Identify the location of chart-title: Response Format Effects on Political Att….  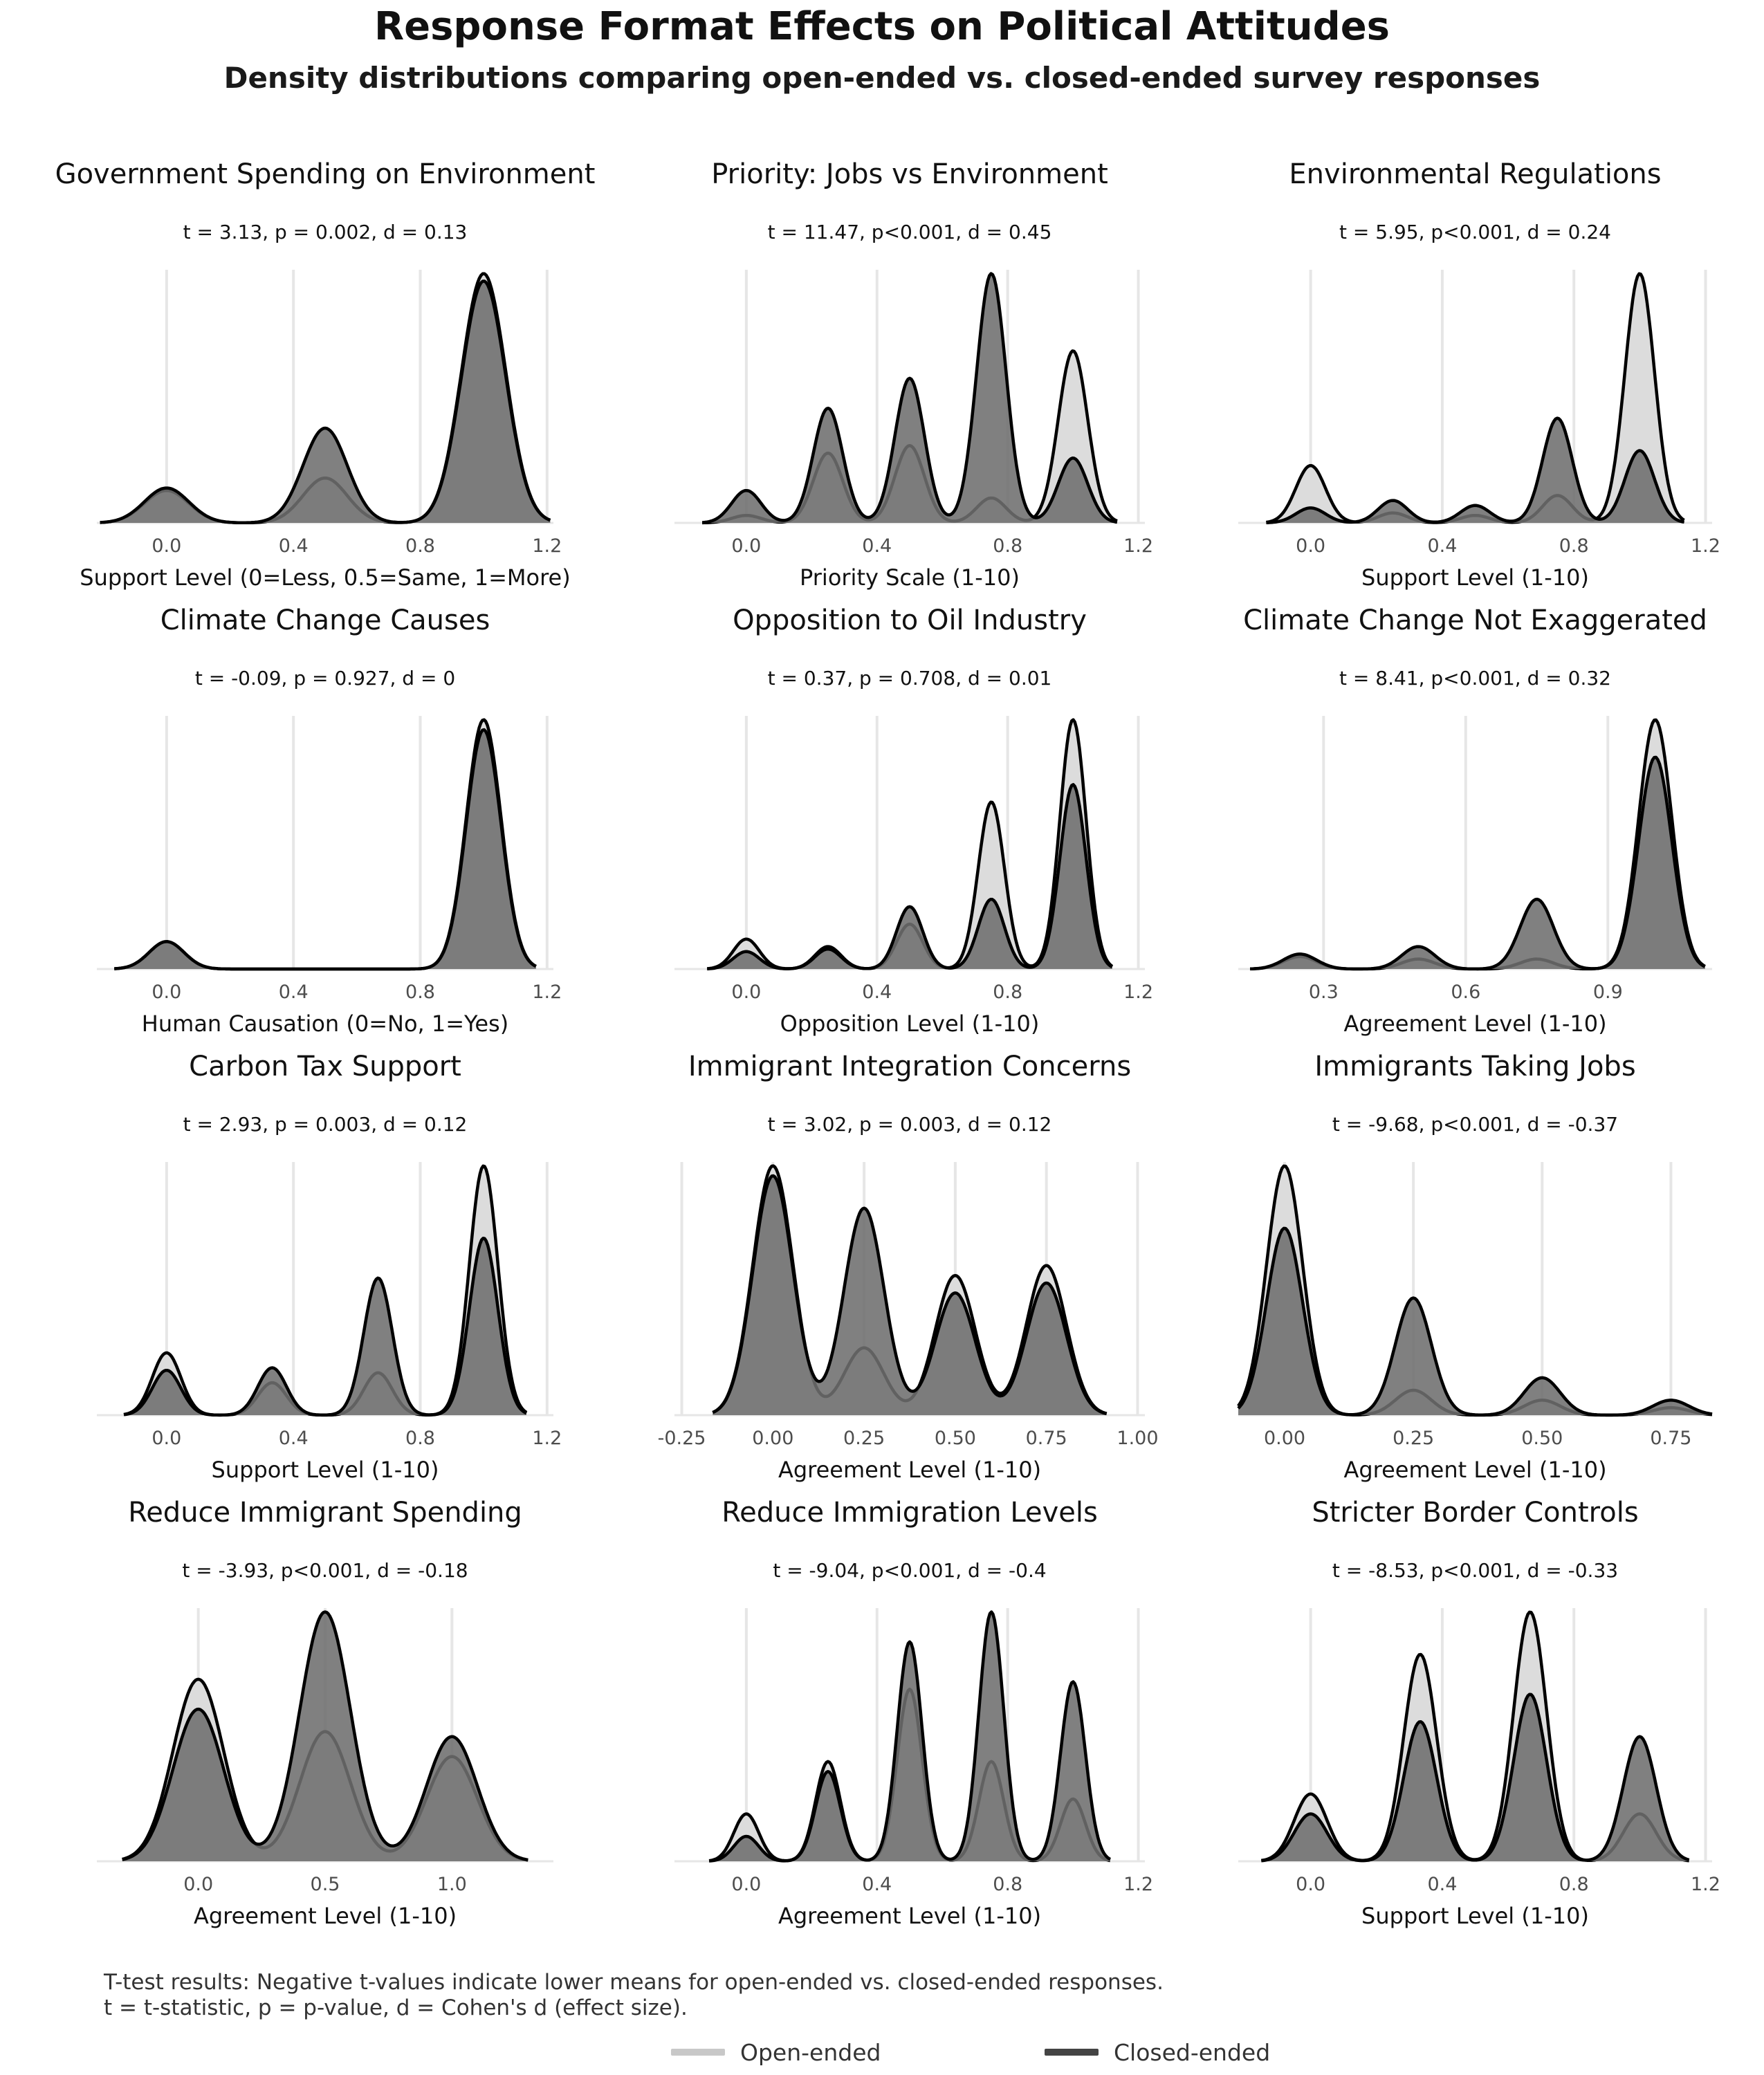
(882, 26).